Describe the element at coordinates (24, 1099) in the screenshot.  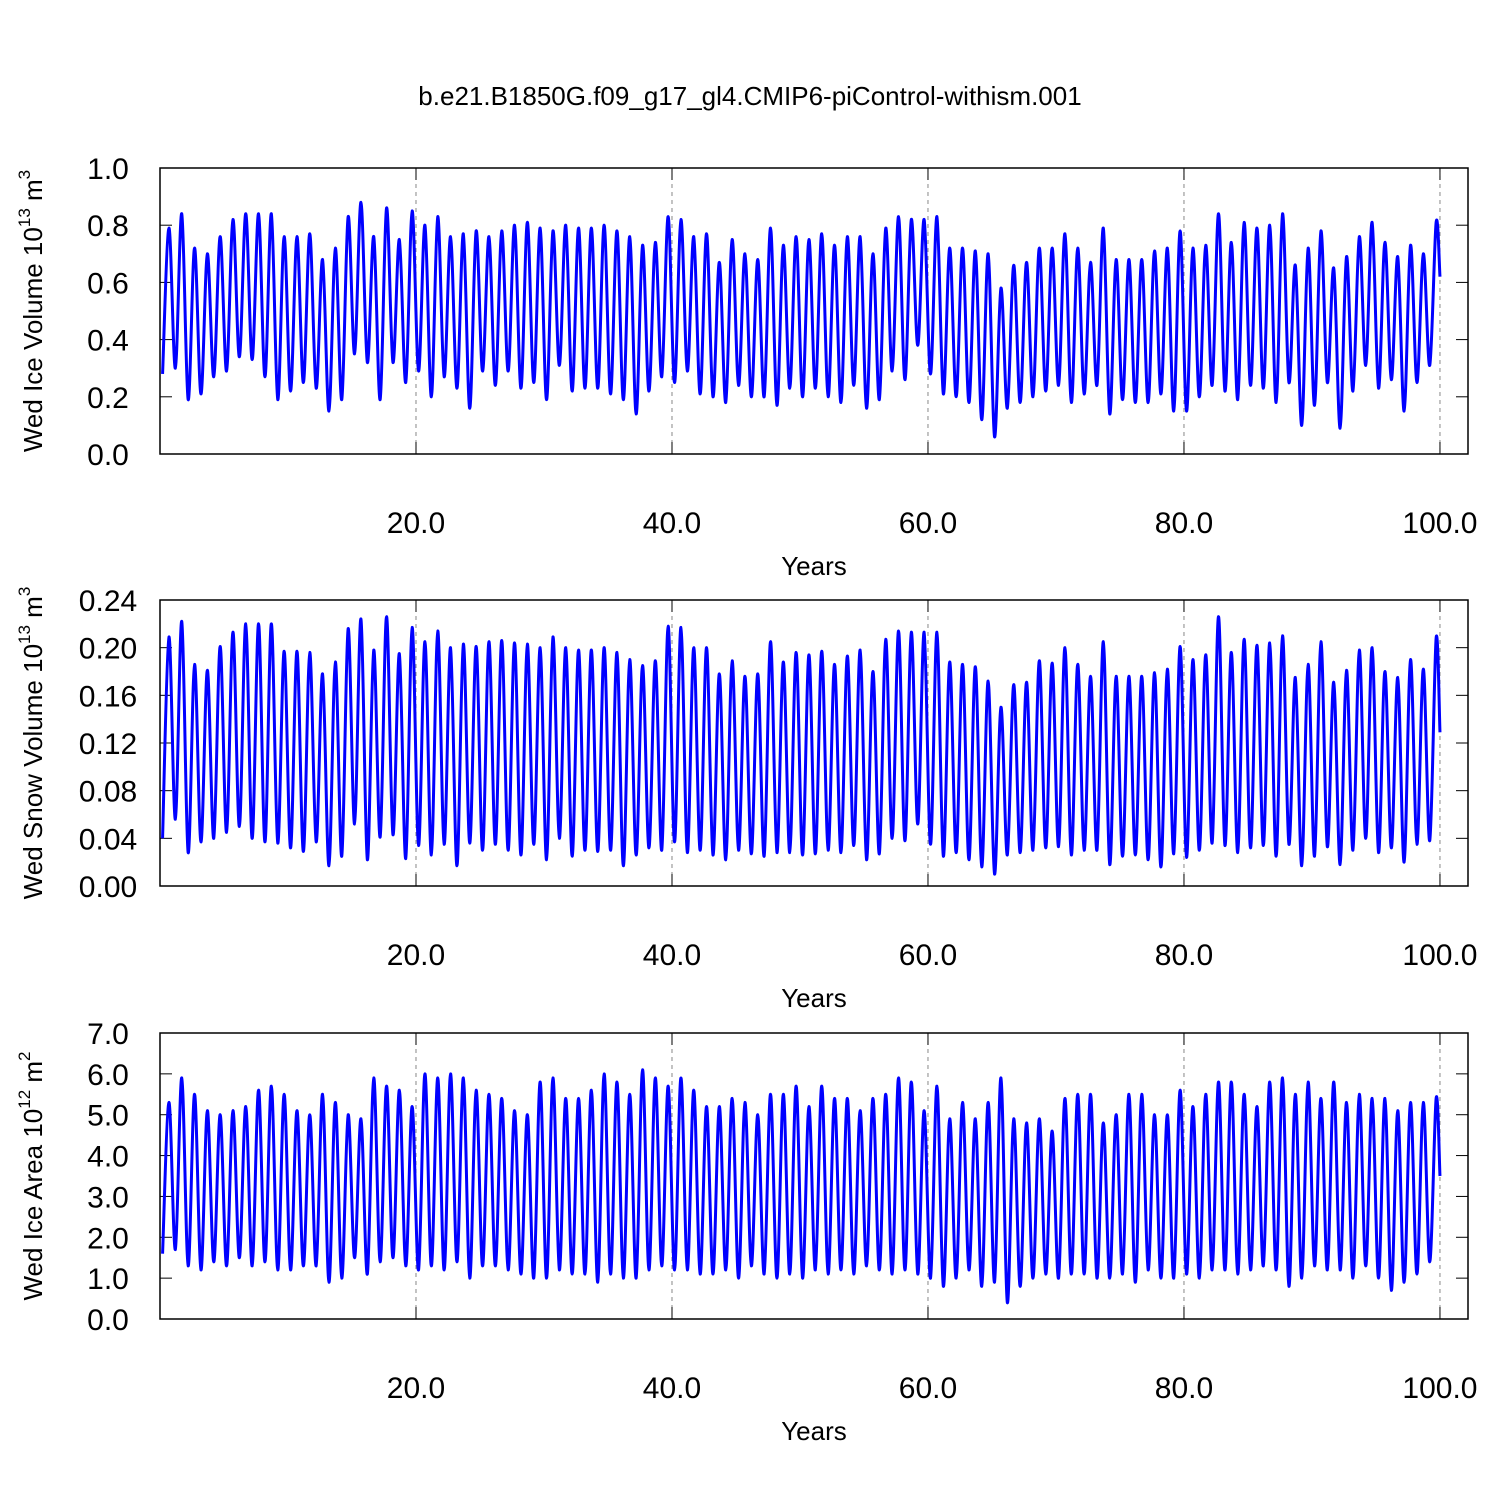
I see `y-axis-label-superscript: 12` at that location.